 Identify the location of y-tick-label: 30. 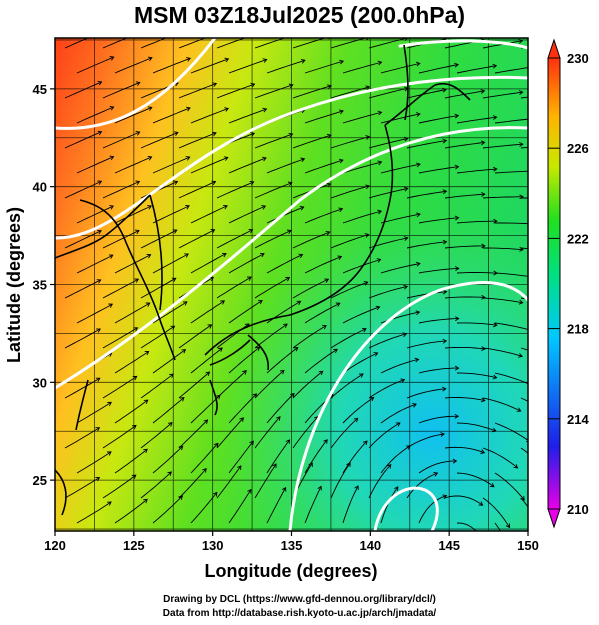
(40, 382).